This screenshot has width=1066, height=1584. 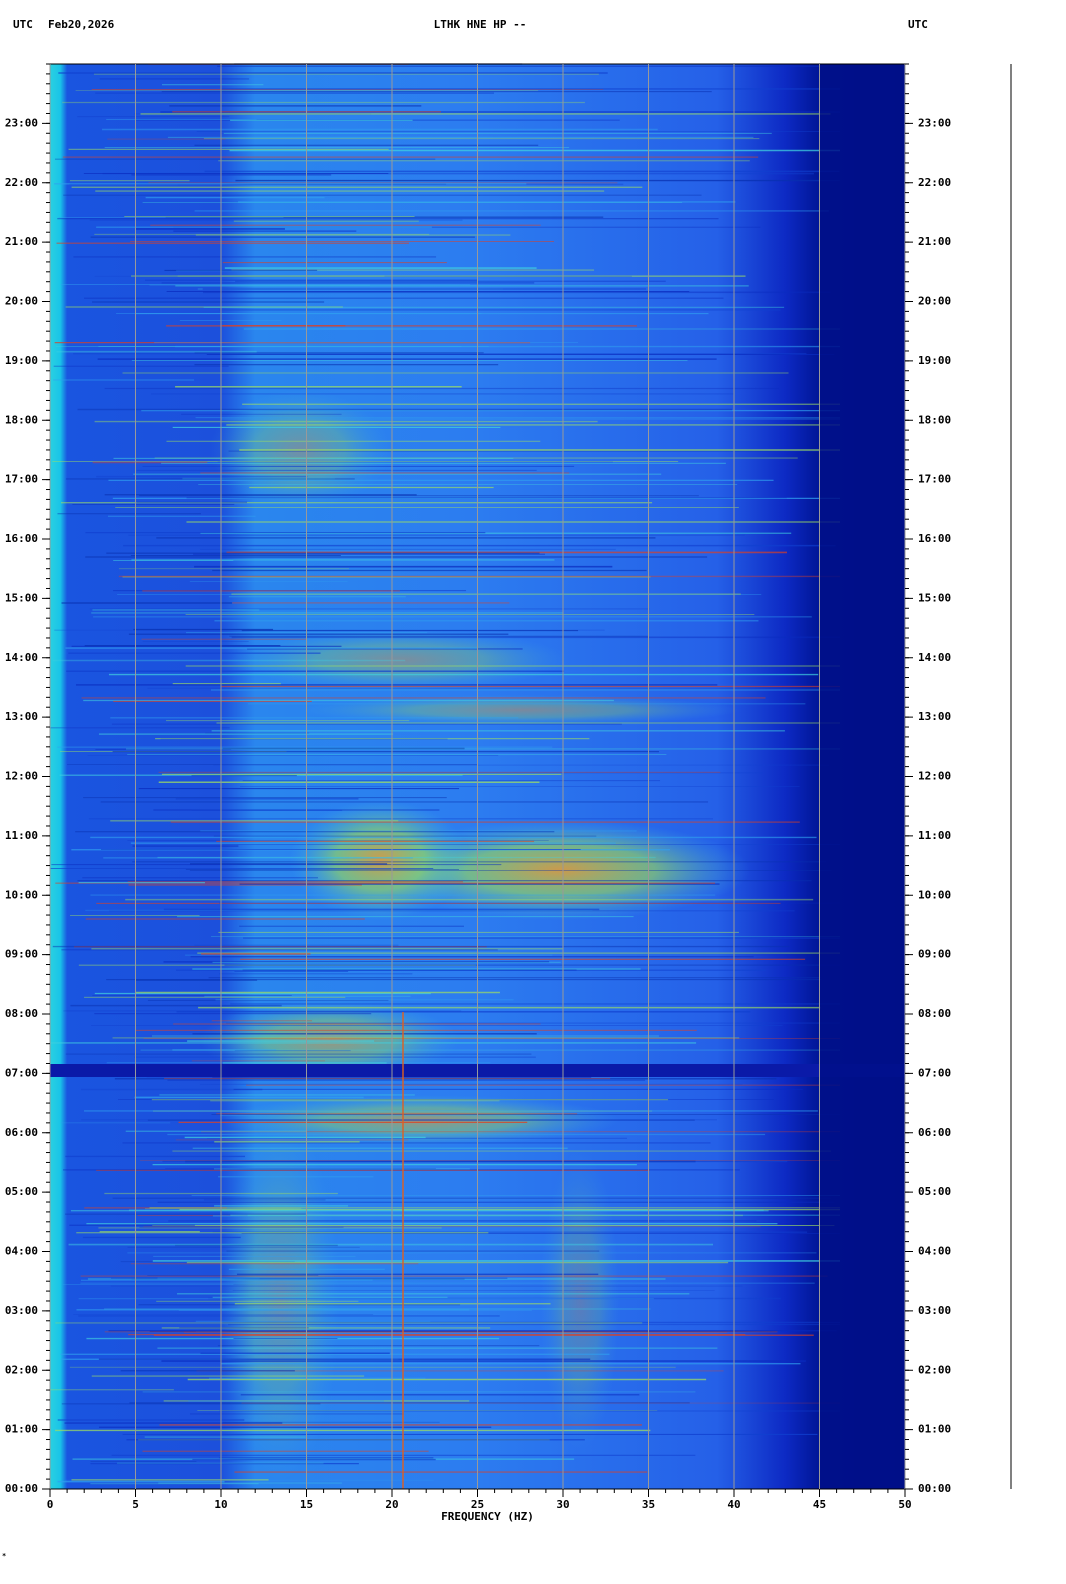 I want to click on y-tick-label-right: 23:00, so click(x=934, y=122).